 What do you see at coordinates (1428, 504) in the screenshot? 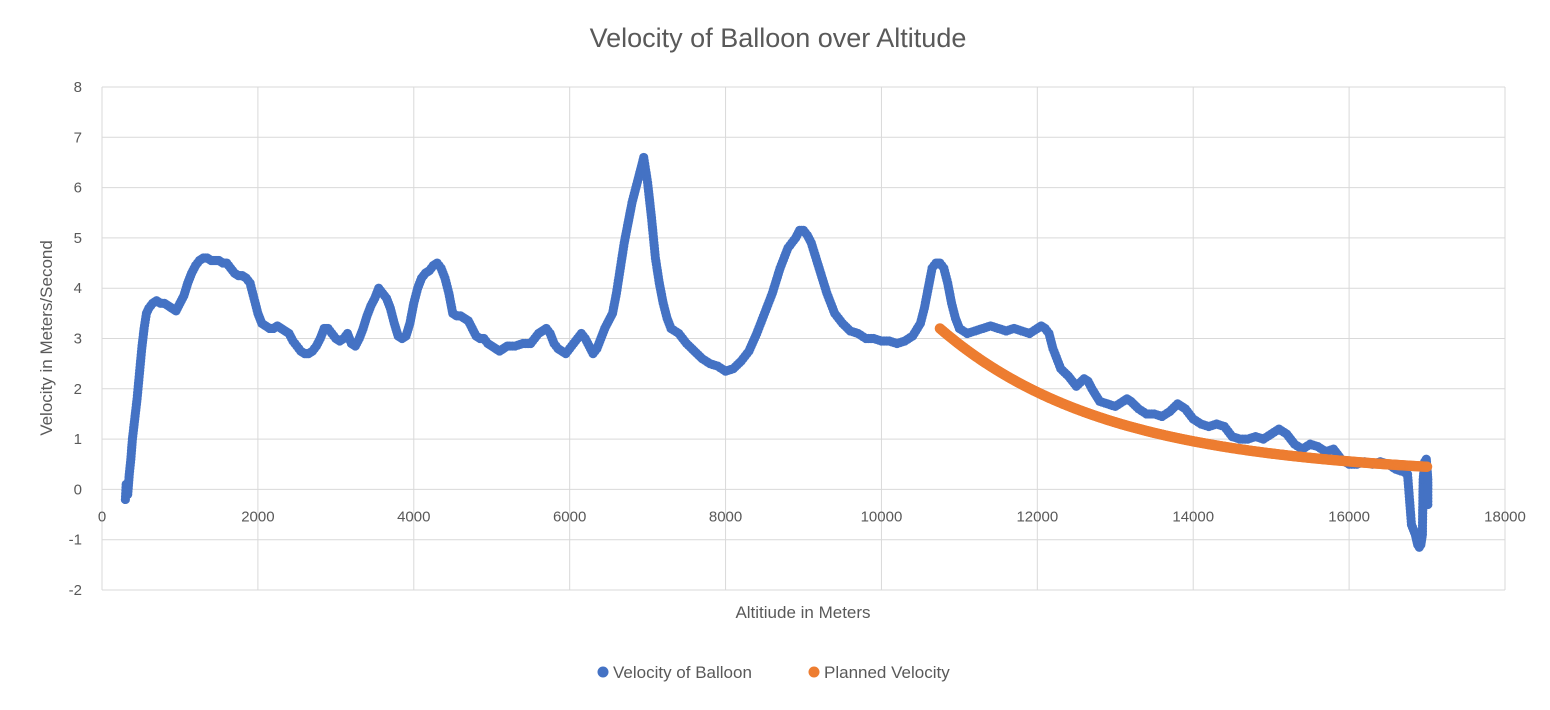
I see `data-point-velocity` at bounding box center [1428, 504].